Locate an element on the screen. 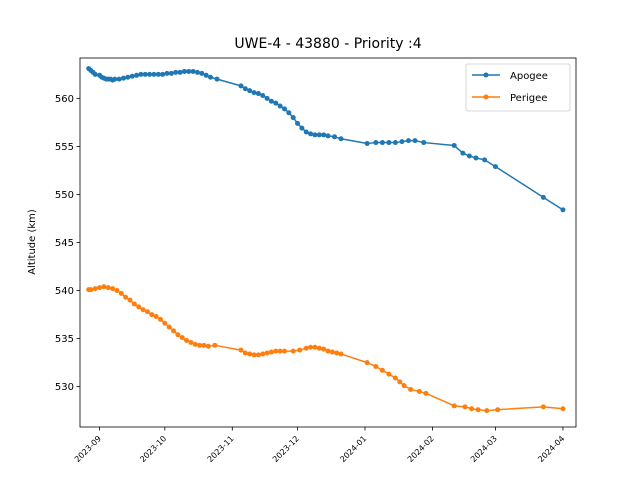 This screenshot has height=480, width=640. y-axis-label: Altitude (km) is located at coordinates (32, 242).